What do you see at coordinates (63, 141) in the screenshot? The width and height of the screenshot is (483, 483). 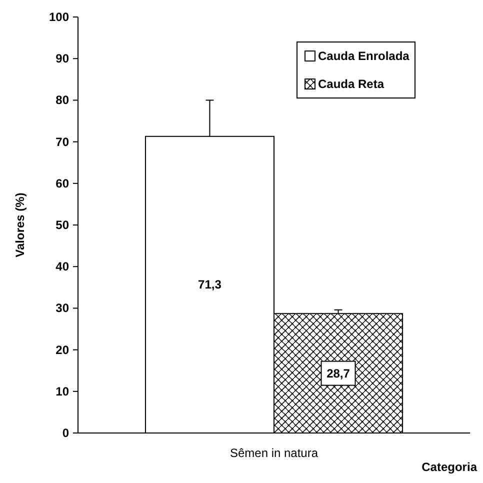 I see `y-tick-label: 70` at bounding box center [63, 141].